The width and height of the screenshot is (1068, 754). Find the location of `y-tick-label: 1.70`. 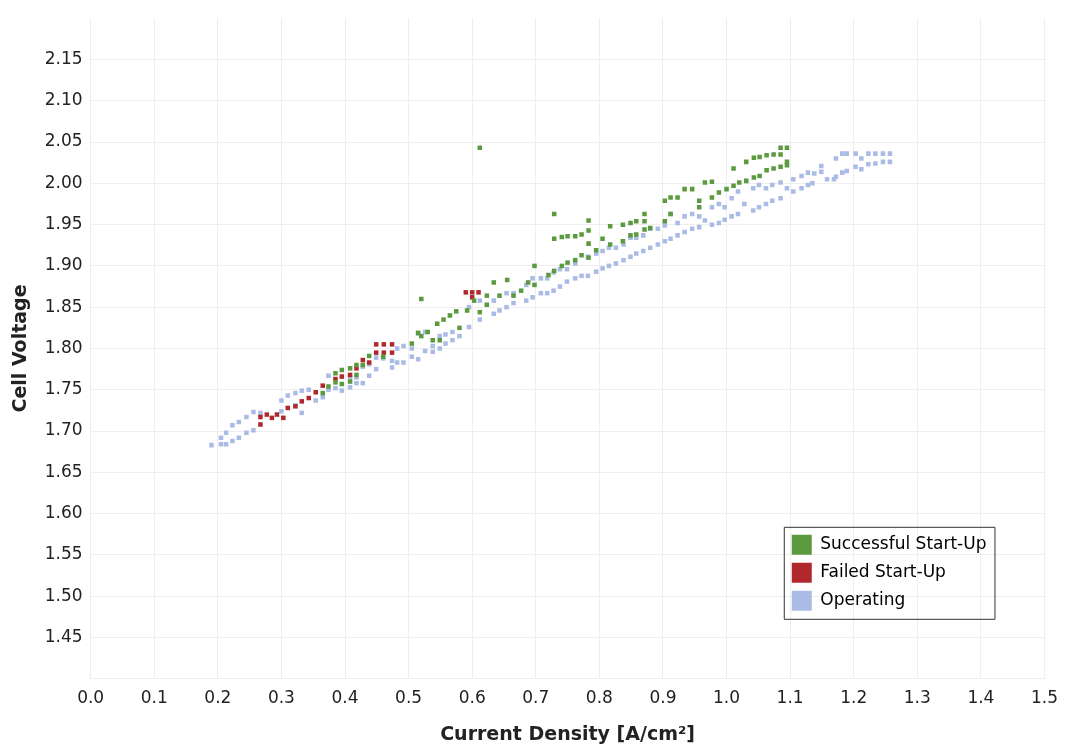

y-tick-label: 1.70 is located at coordinates (63, 429).